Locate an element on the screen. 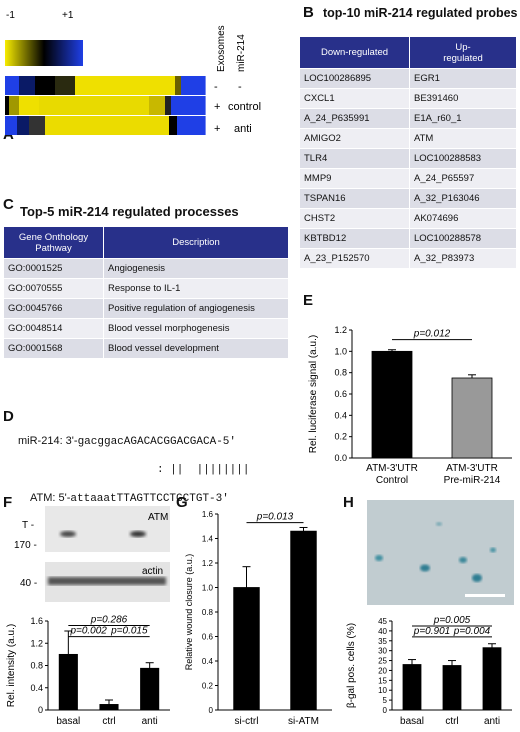 The height and width of the screenshot is (732, 520). x-tick-label: ctrl is located at coordinates (108, 721).